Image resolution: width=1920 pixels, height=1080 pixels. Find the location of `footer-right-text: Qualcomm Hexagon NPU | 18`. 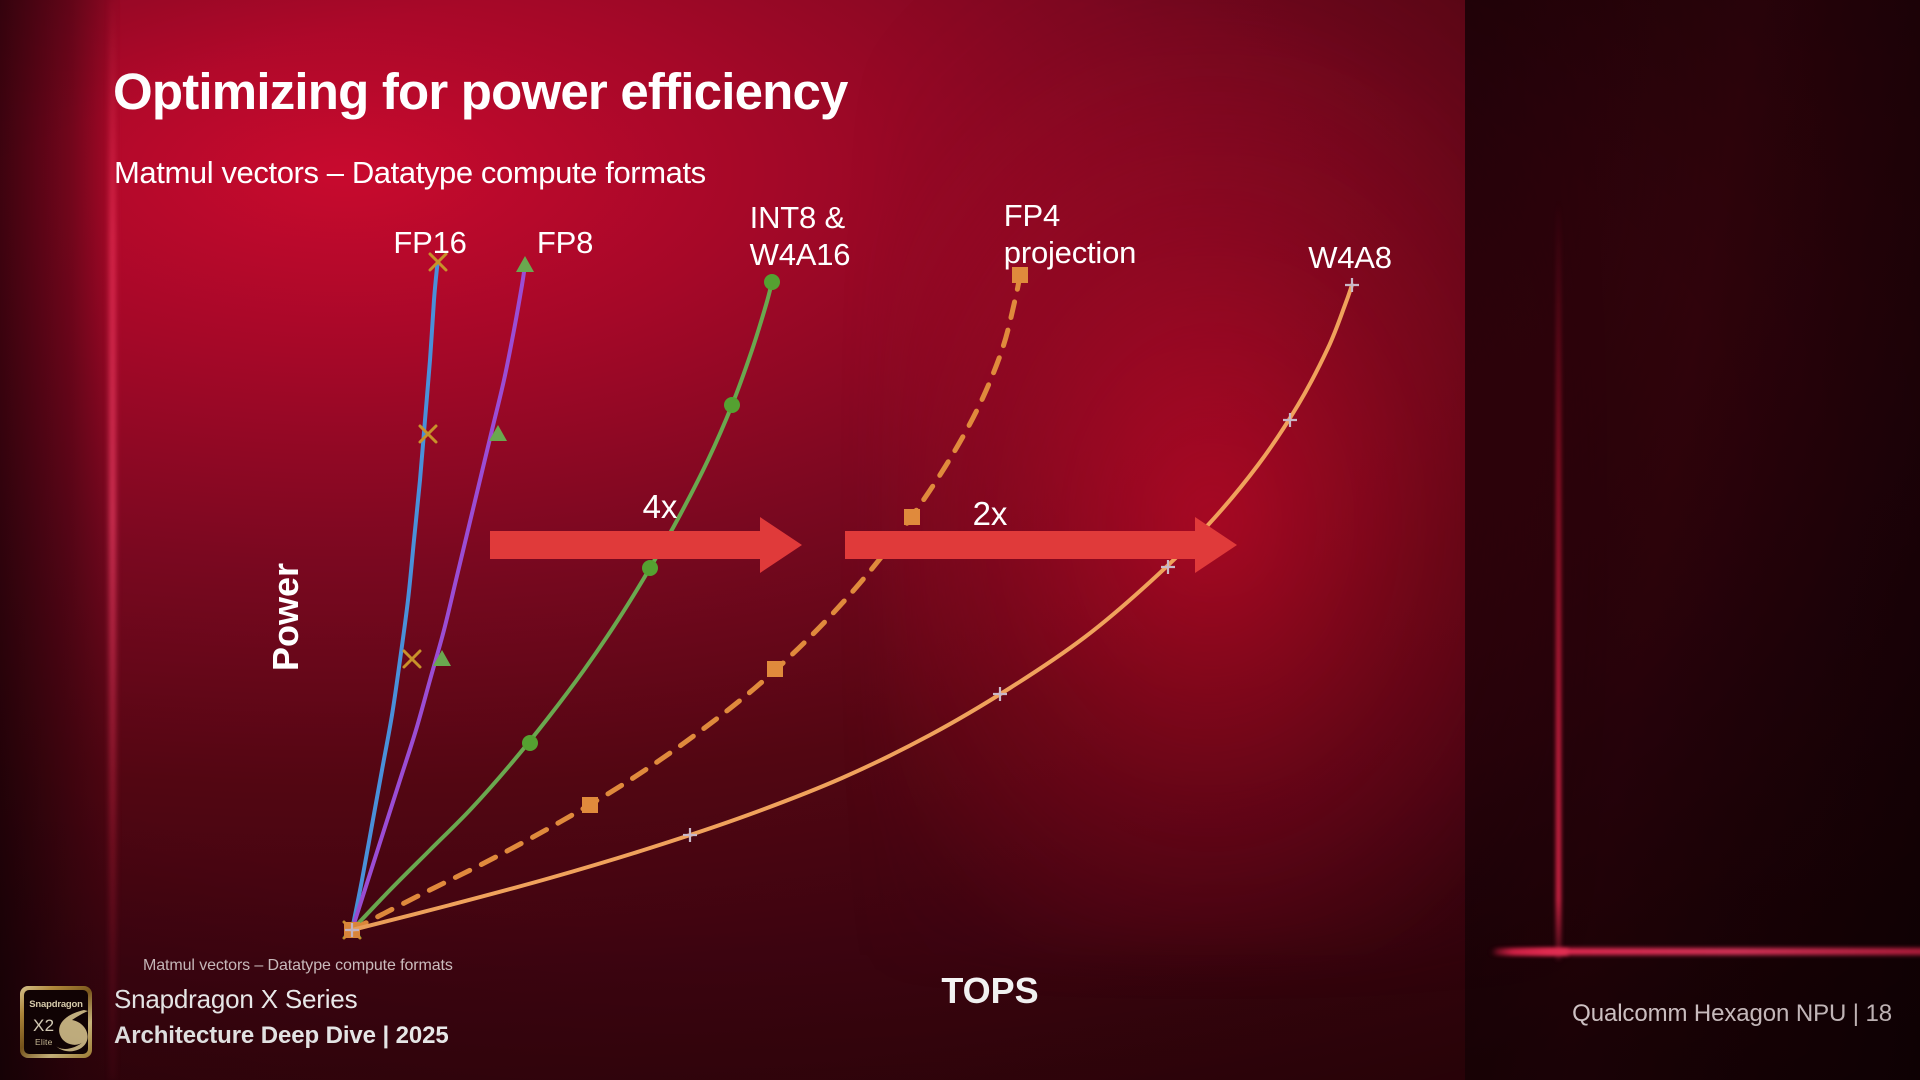

footer-right-text: Qualcomm Hexagon NPU | 18 is located at coordinates (1732, 1013).